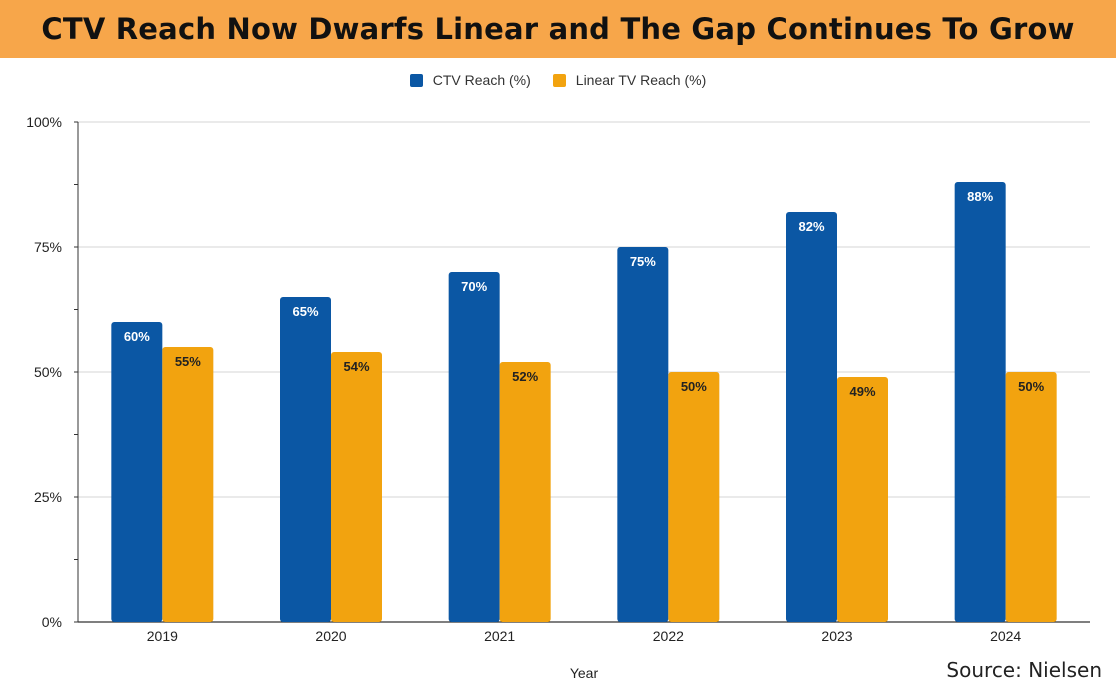 The height and width of the screenshot is (690, 1116). I want to click on data-label: 70%, so click(474, 286).